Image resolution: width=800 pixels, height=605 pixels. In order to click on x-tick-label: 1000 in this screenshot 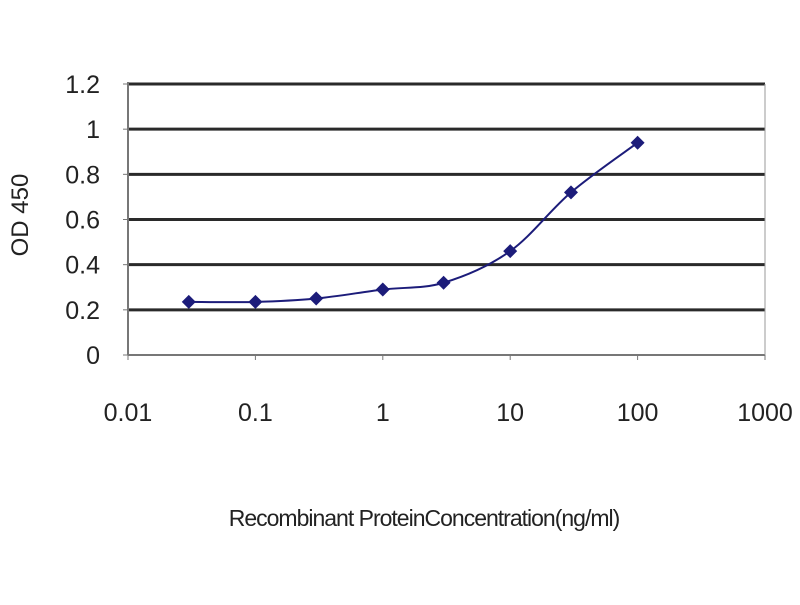, I will do `click(765, 413)`.